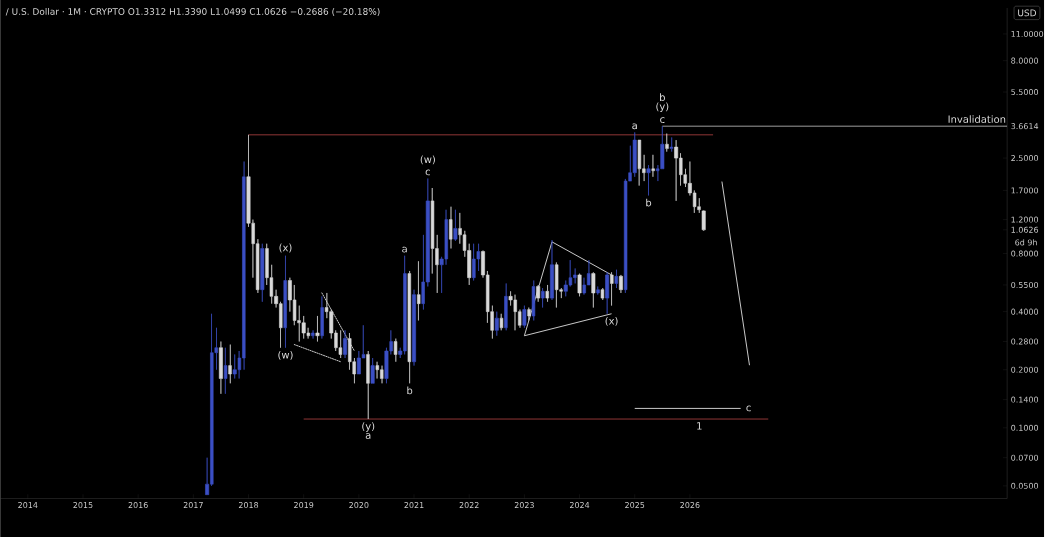 This screenshot has height=537, width=1047. I want to click on text: USD, so click(1027, 13).